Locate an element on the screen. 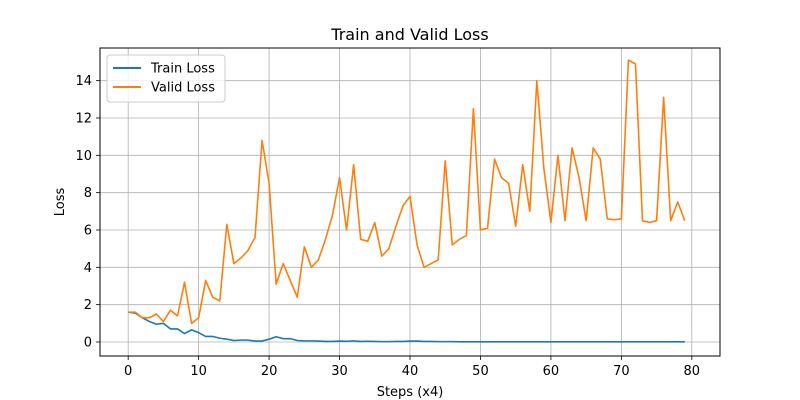  series-line-train-loss is located at coordinates (406, 327).